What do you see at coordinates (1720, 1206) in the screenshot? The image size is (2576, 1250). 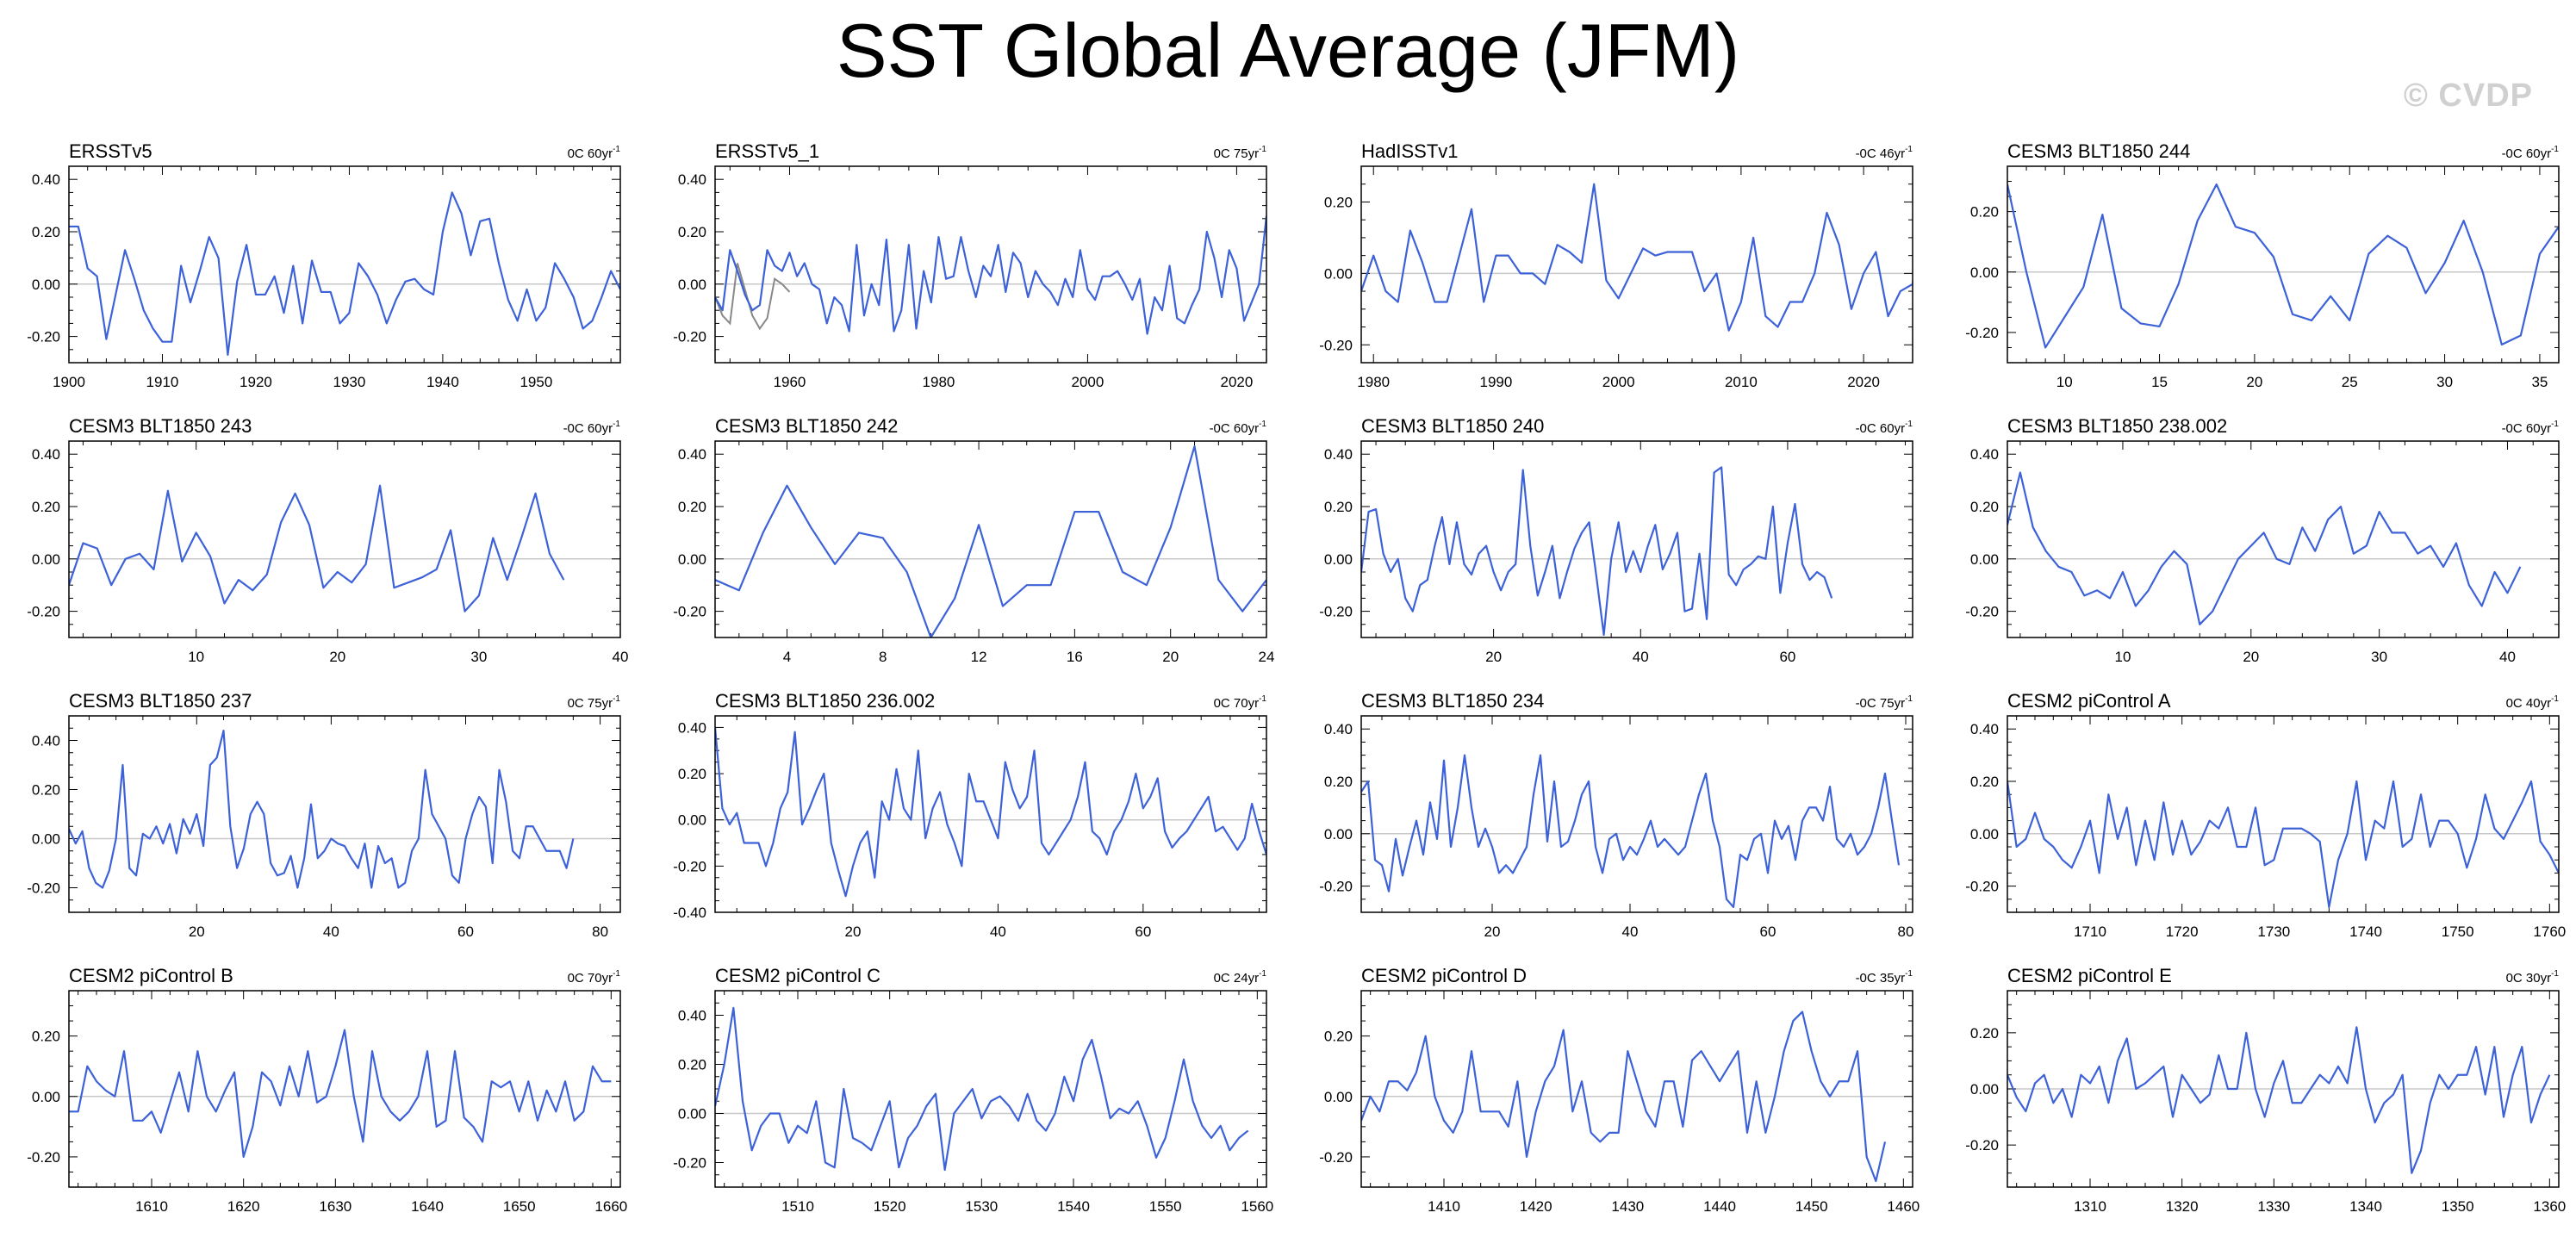 I see `x-tick-label: 1440` at bounding box center [1720, 1206].